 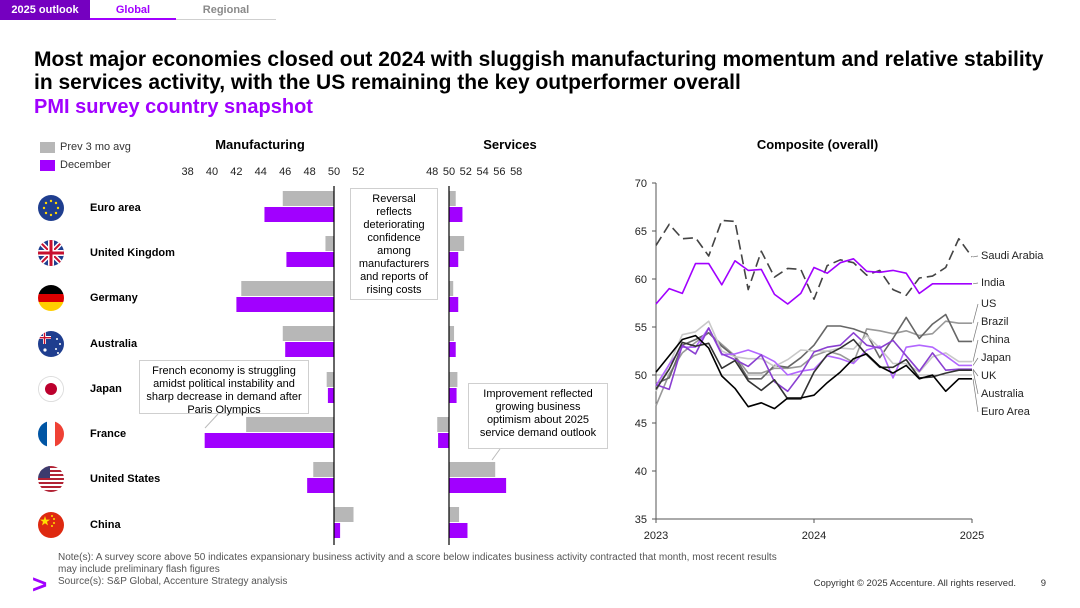 What do you see at coordinates (226, 10) in the screenshot?
I see `tab-regional: Regional` at bounding box center [226, 10].